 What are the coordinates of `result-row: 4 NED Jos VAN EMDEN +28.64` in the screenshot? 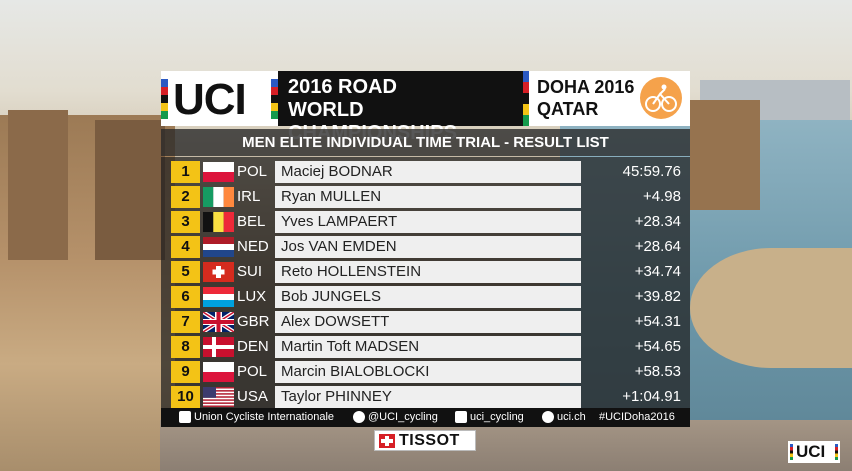 It's located at (427, 247).